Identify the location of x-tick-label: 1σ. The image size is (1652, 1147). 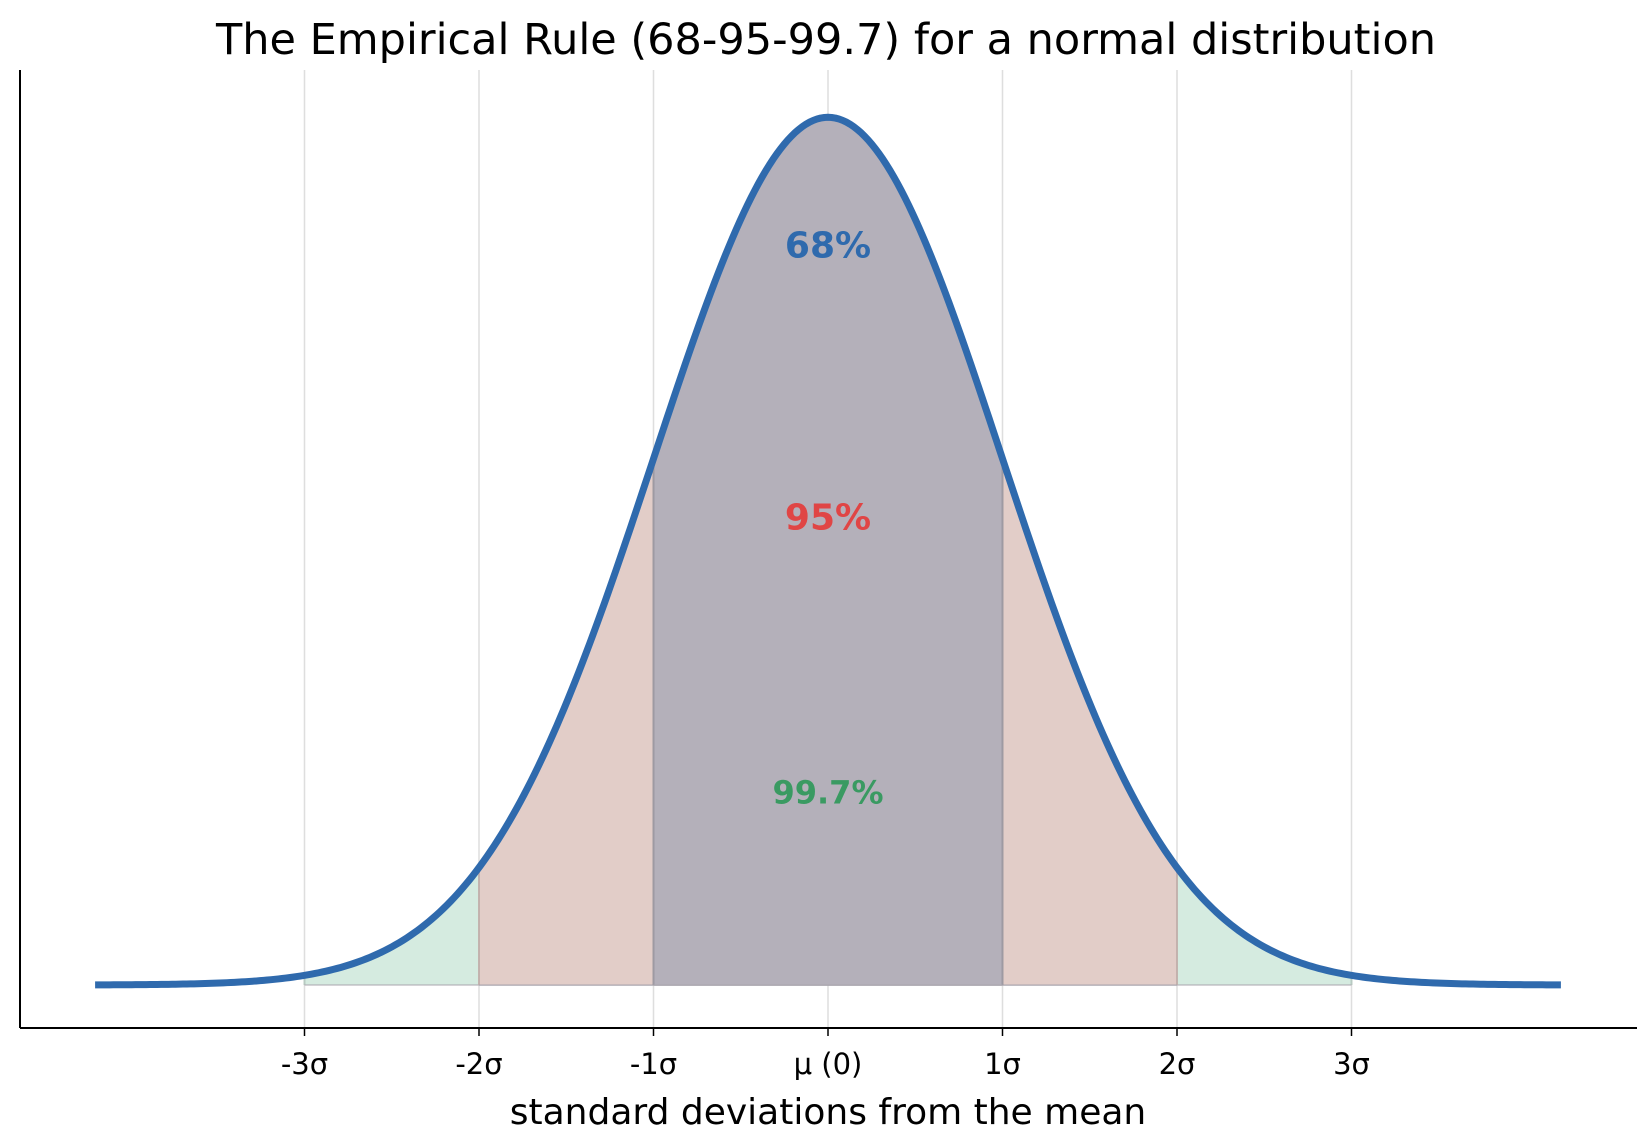
(1002, 1064).